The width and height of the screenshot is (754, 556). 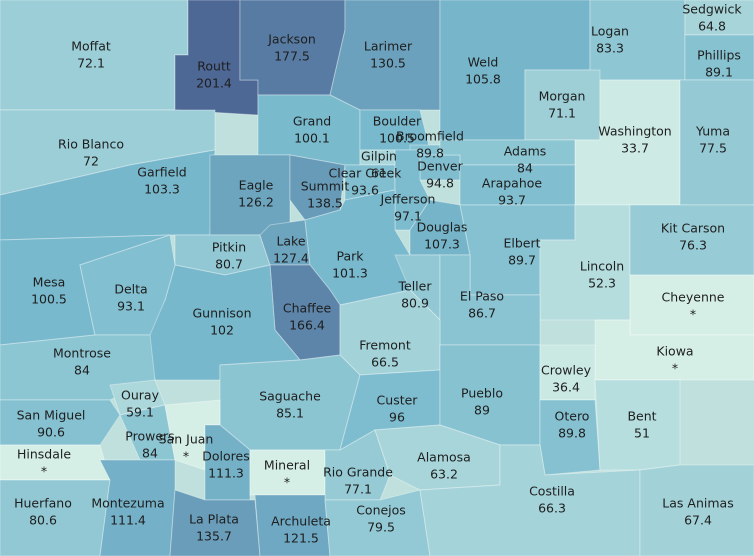 I want to click on county-name: Elbert, so click(x=521, y=243).